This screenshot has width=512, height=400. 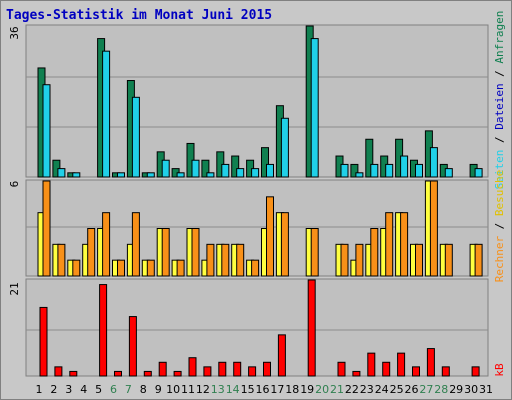 I want to click on day-label-19: 19, so click(x=307, y=389).